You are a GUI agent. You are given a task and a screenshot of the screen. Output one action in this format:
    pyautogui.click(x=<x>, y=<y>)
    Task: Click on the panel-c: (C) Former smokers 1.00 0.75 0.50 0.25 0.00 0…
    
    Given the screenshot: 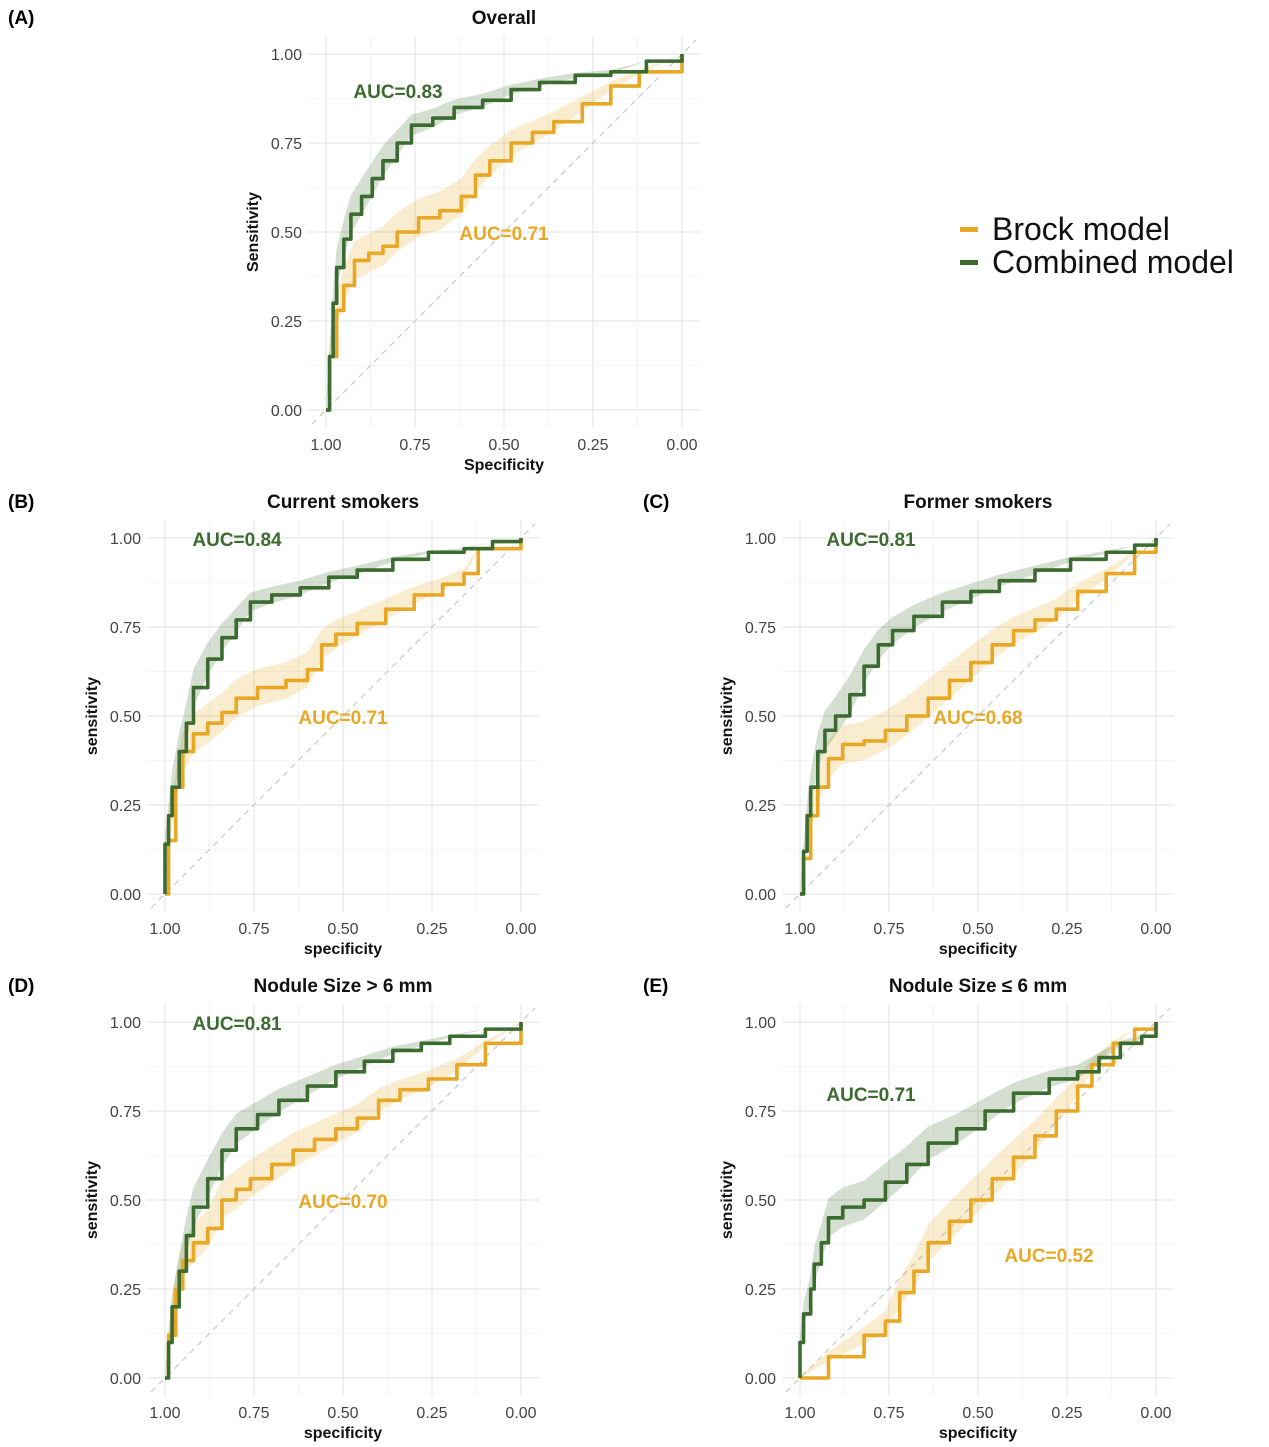 What is the action you would take?
    pyautogui.click(x=908, y=725)
    